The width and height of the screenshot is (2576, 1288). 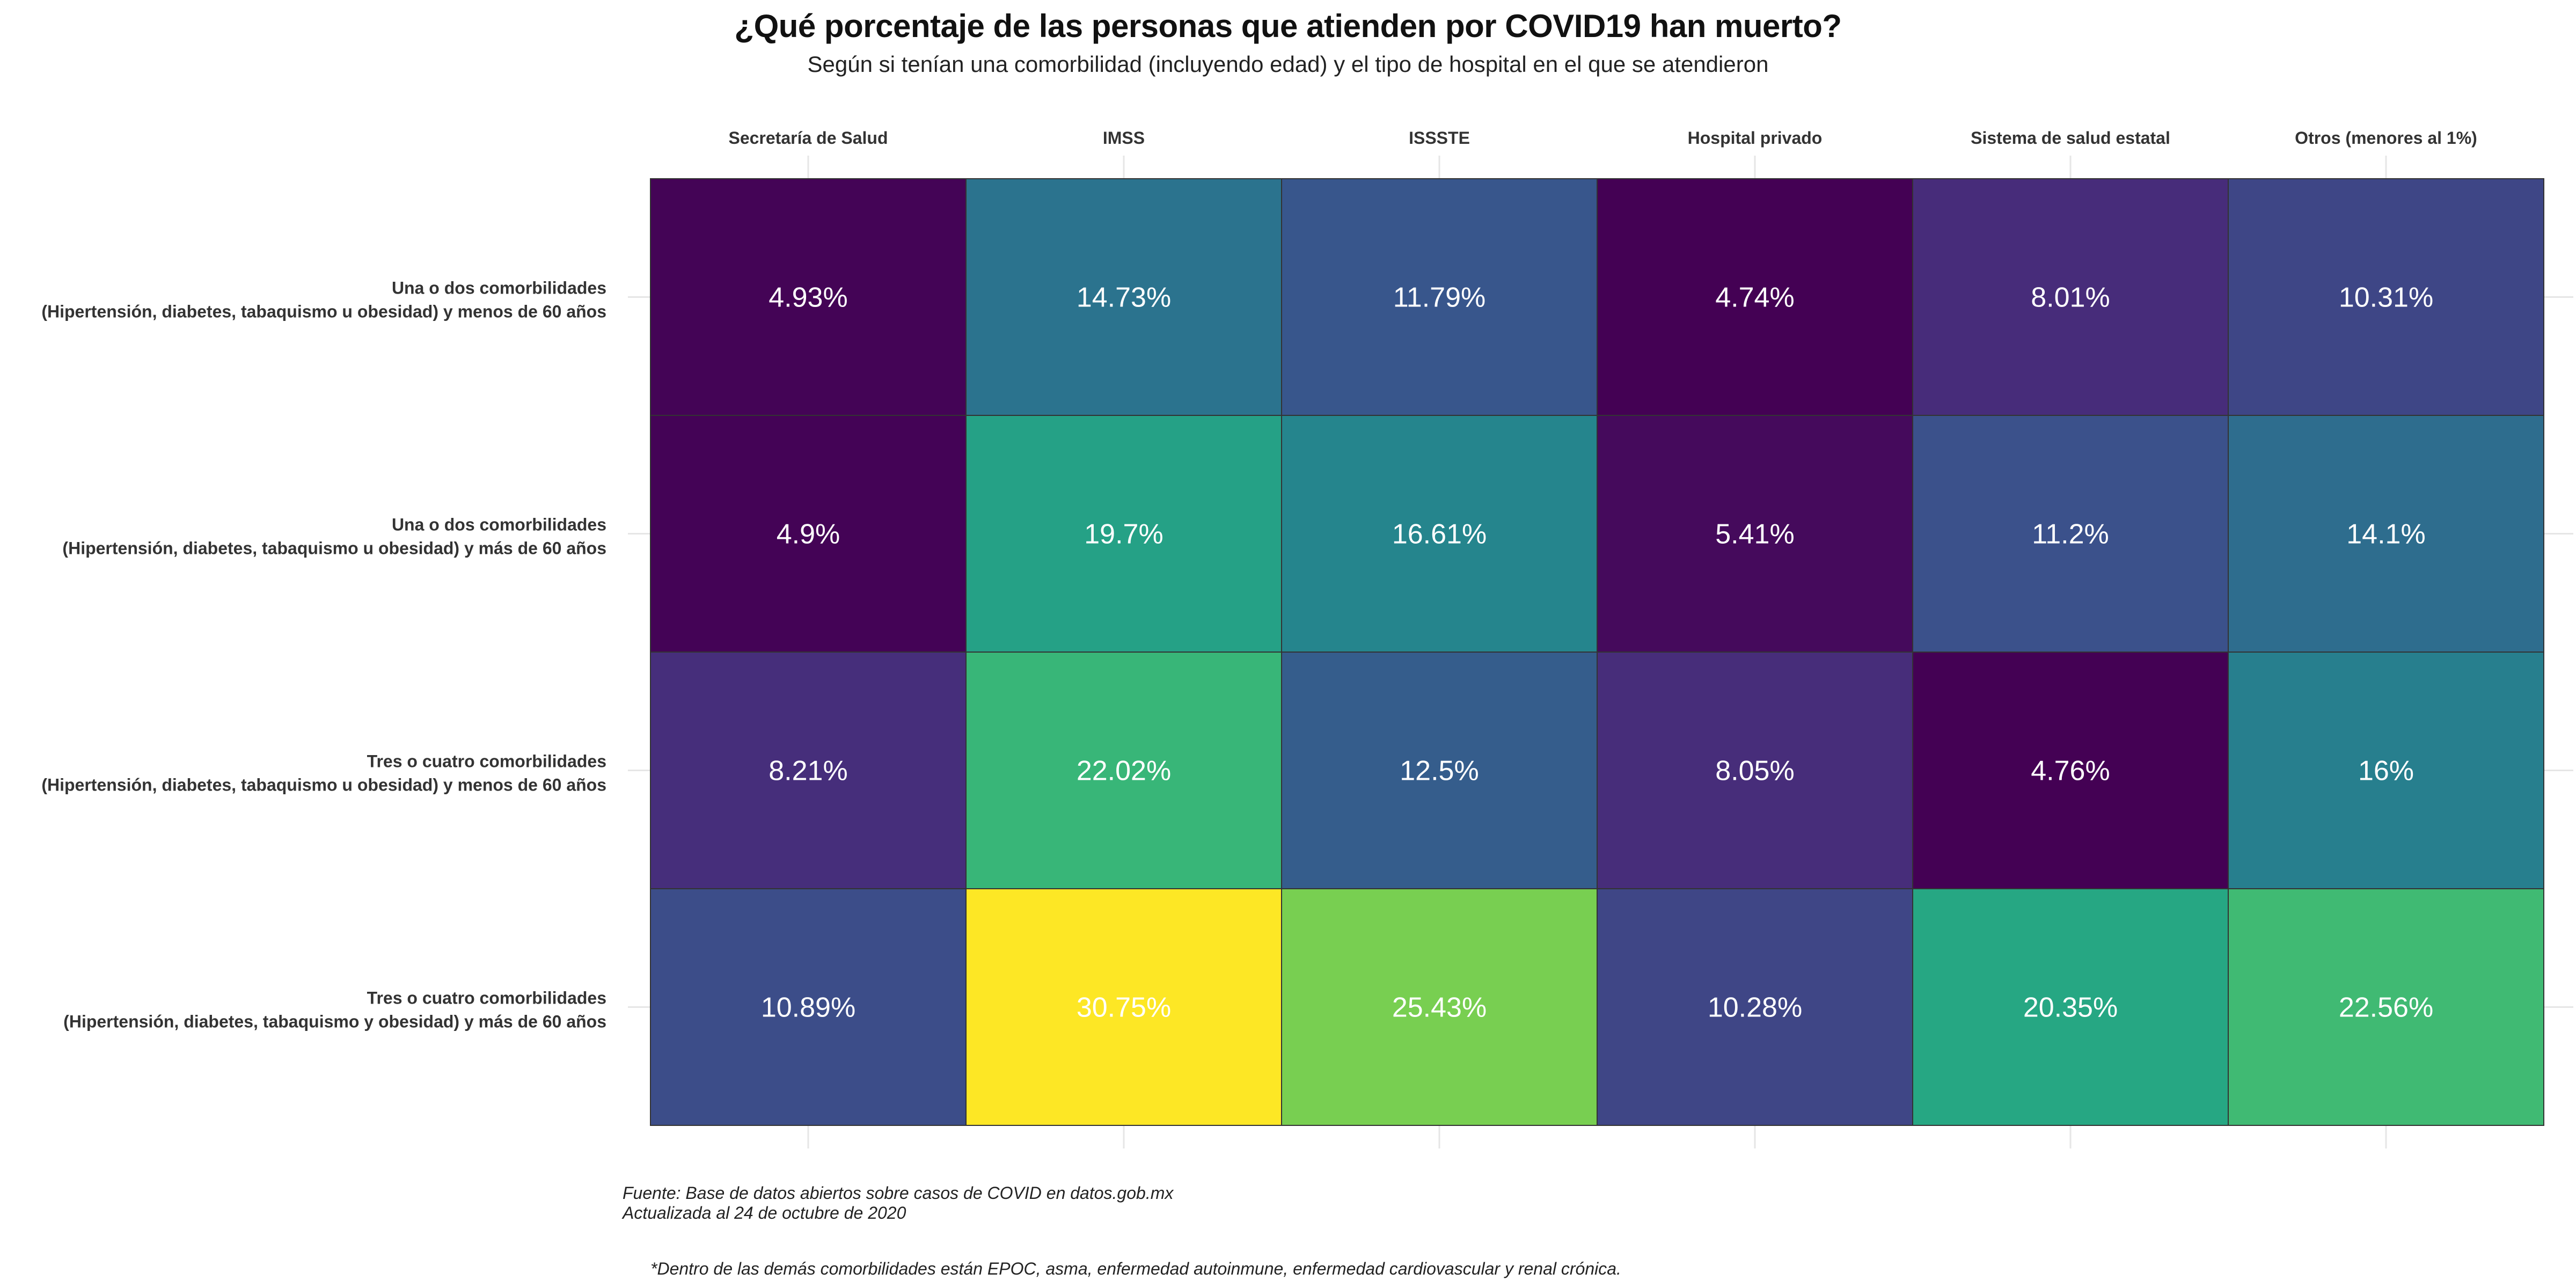 What do you see at coordinates (764, 1213) in the screenshot?
I see `updated-line: Actualizada al 24 de octubre de 2020` at bounding box center [764, 1213].